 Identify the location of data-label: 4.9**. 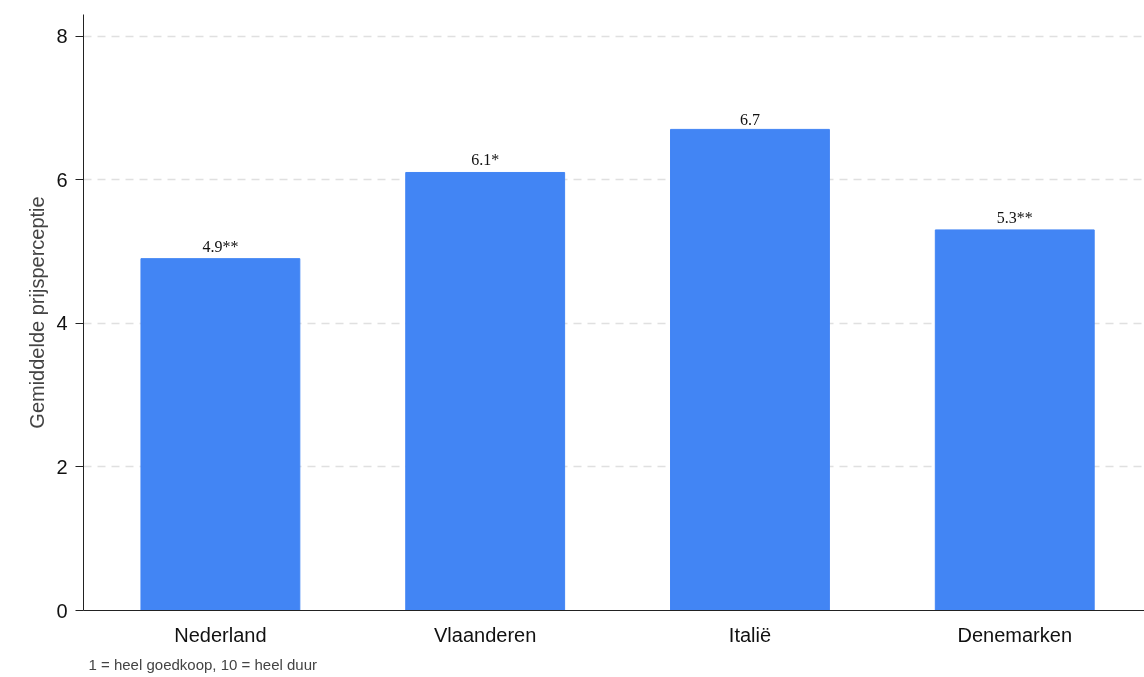
(220, 246).